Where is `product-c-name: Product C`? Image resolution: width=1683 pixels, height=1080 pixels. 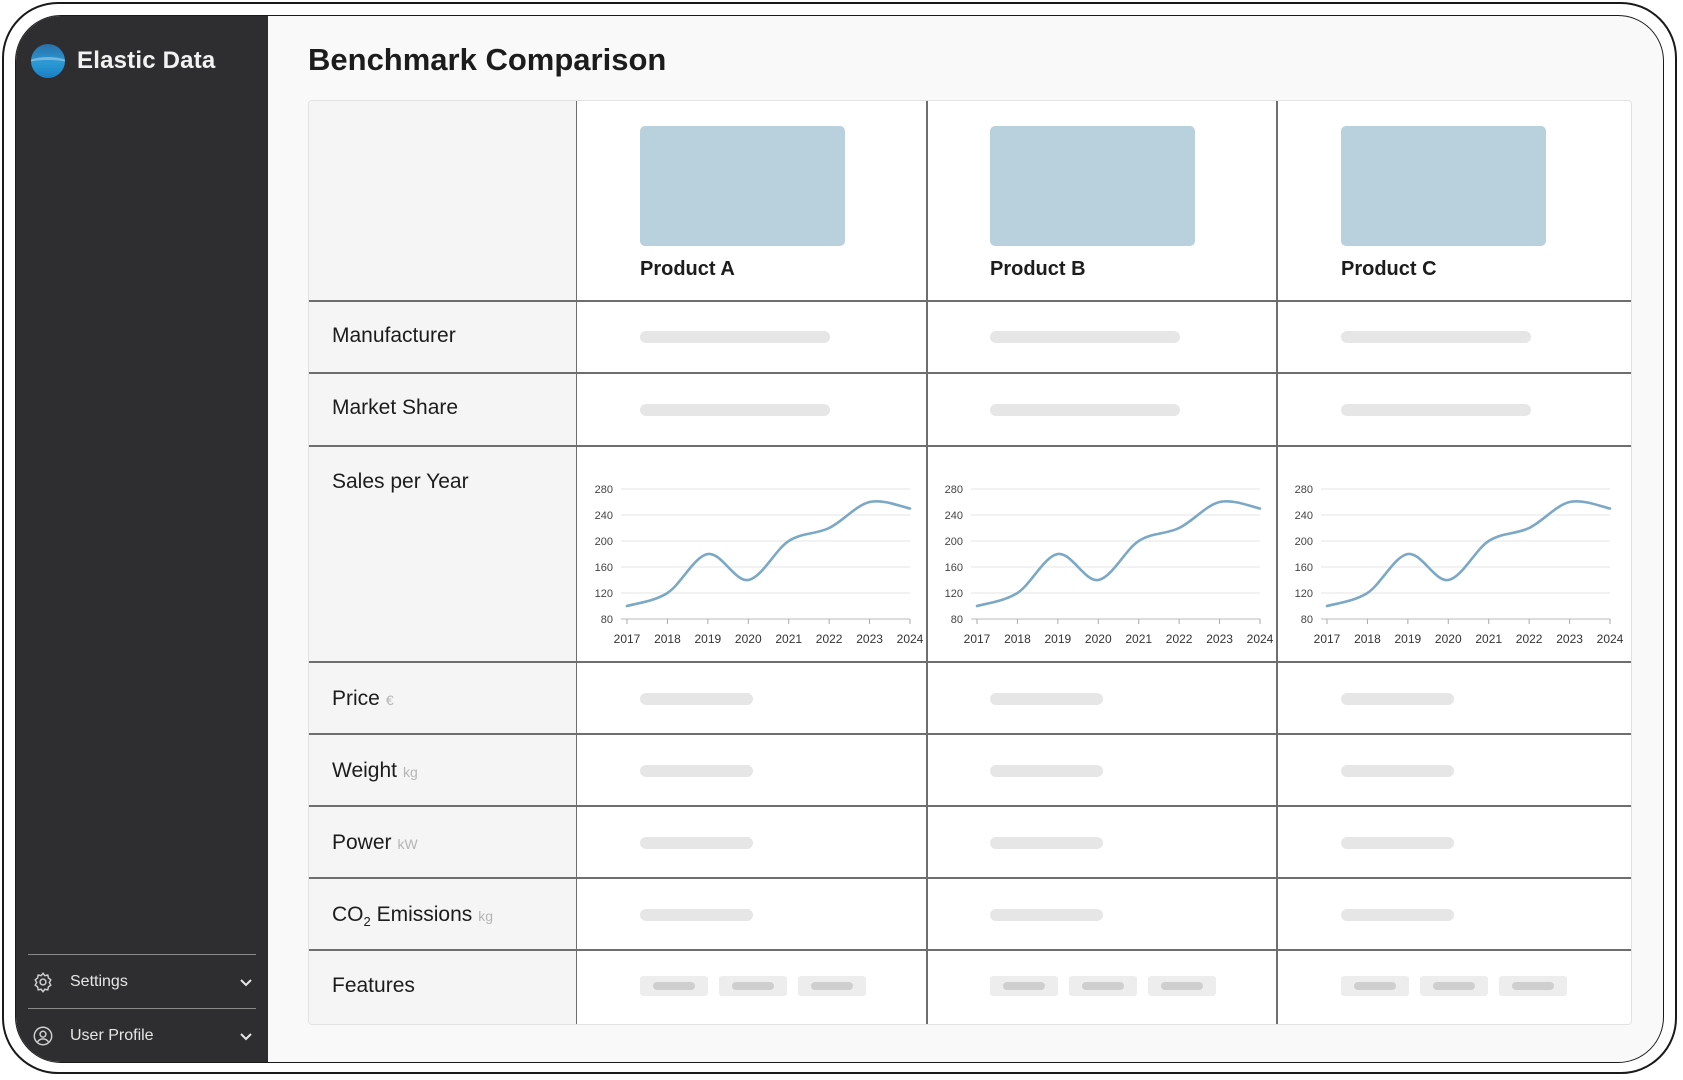
product-c-name: Product C is located at coordinates (1389, 269).